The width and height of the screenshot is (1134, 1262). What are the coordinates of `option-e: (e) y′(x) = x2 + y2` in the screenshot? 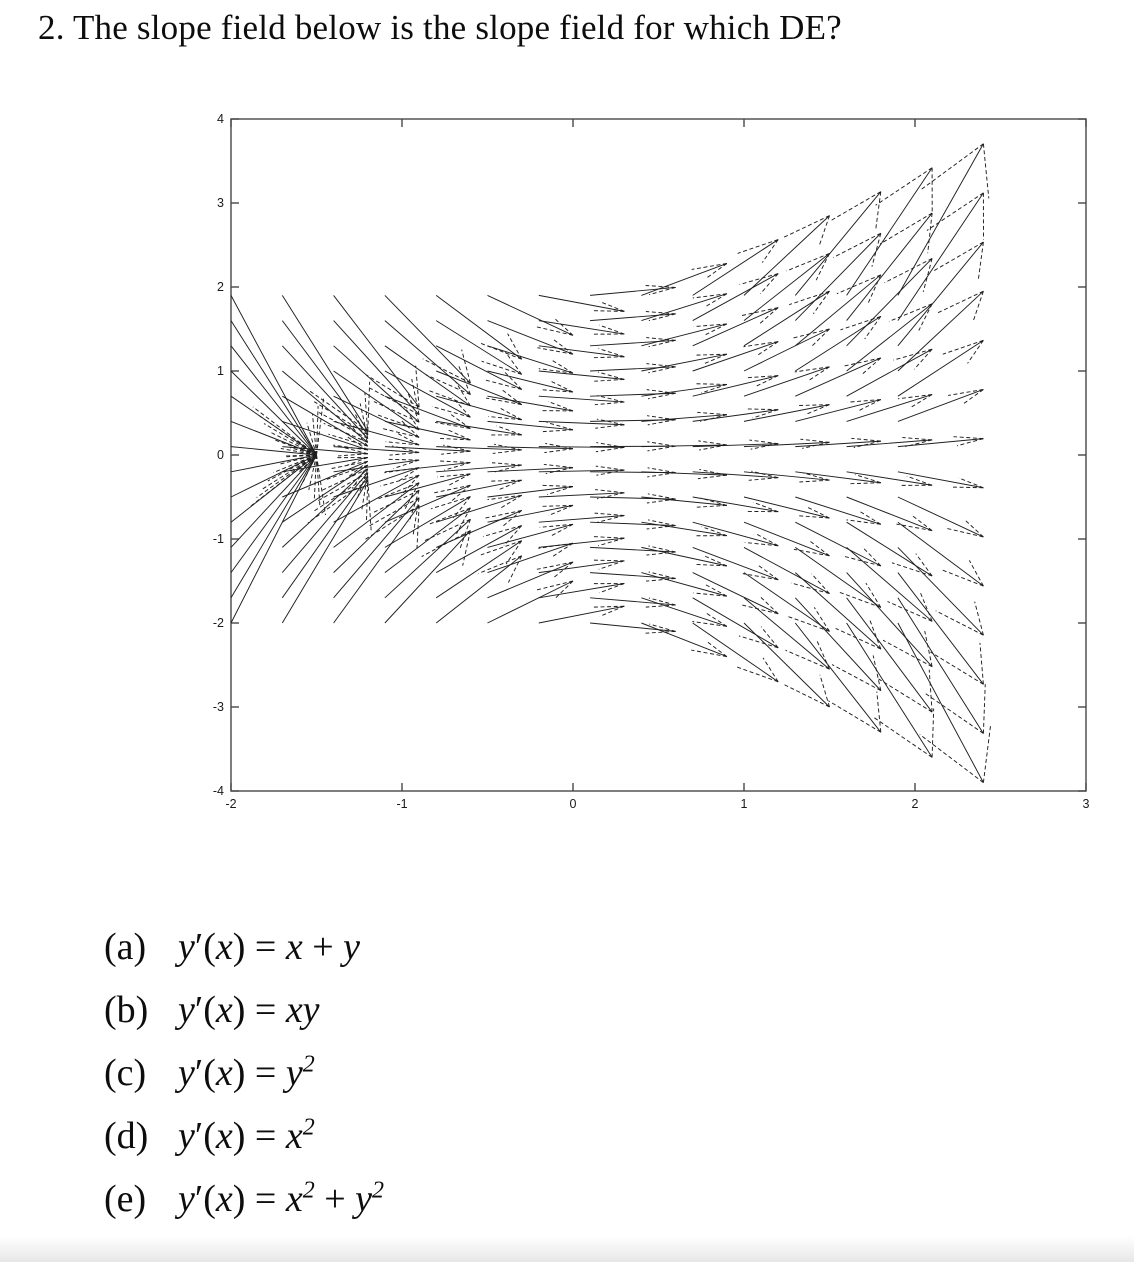 It's located at (244, 1200).